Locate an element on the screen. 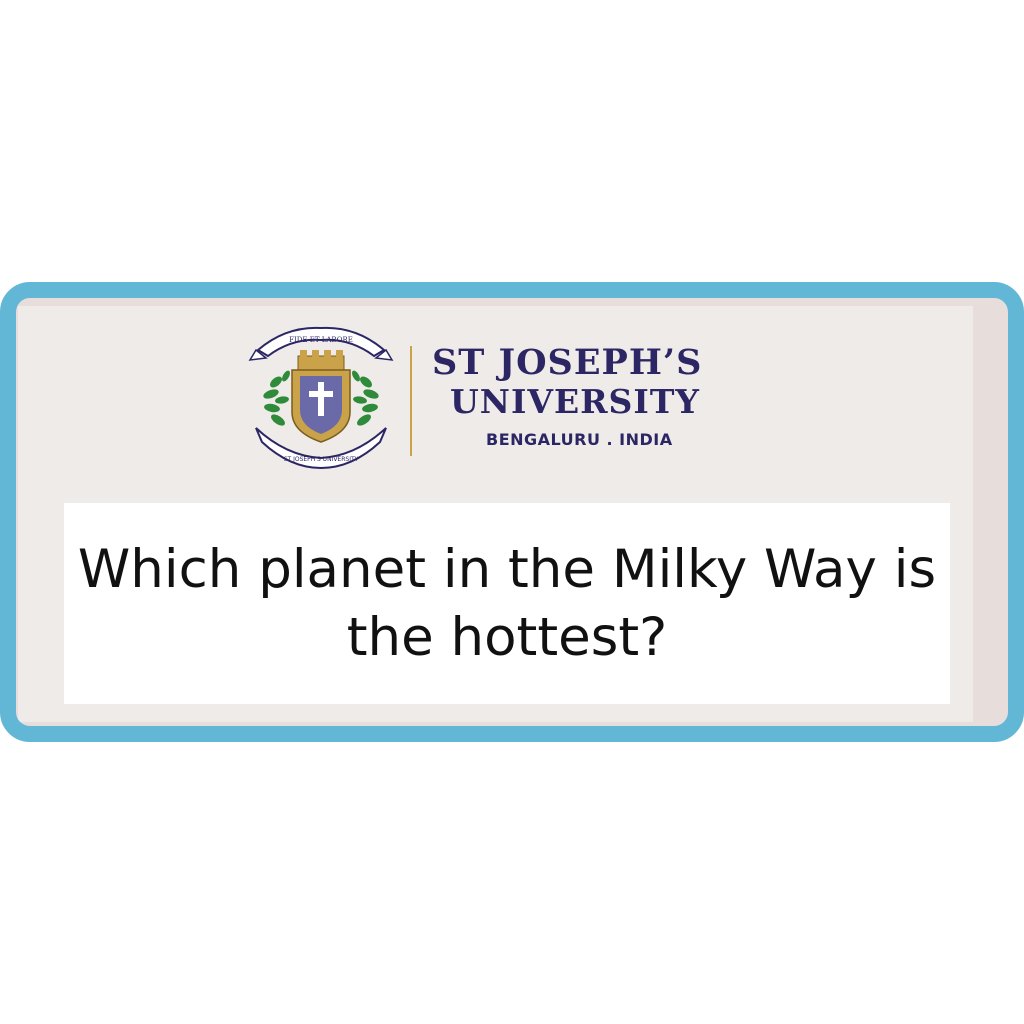  university-name-line1: ST JOSEPH’S is located at coordinates (567, 362).